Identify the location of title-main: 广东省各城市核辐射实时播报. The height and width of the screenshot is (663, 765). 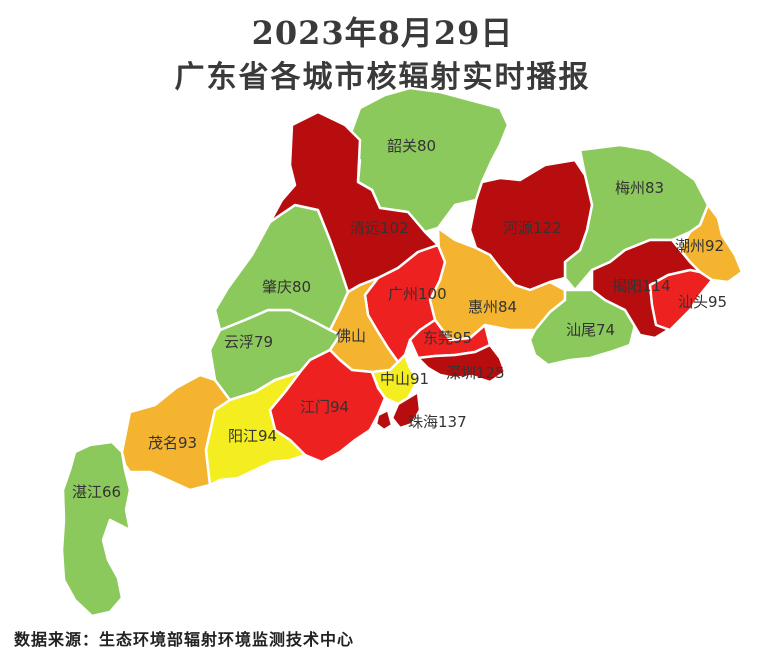
(382, 77).